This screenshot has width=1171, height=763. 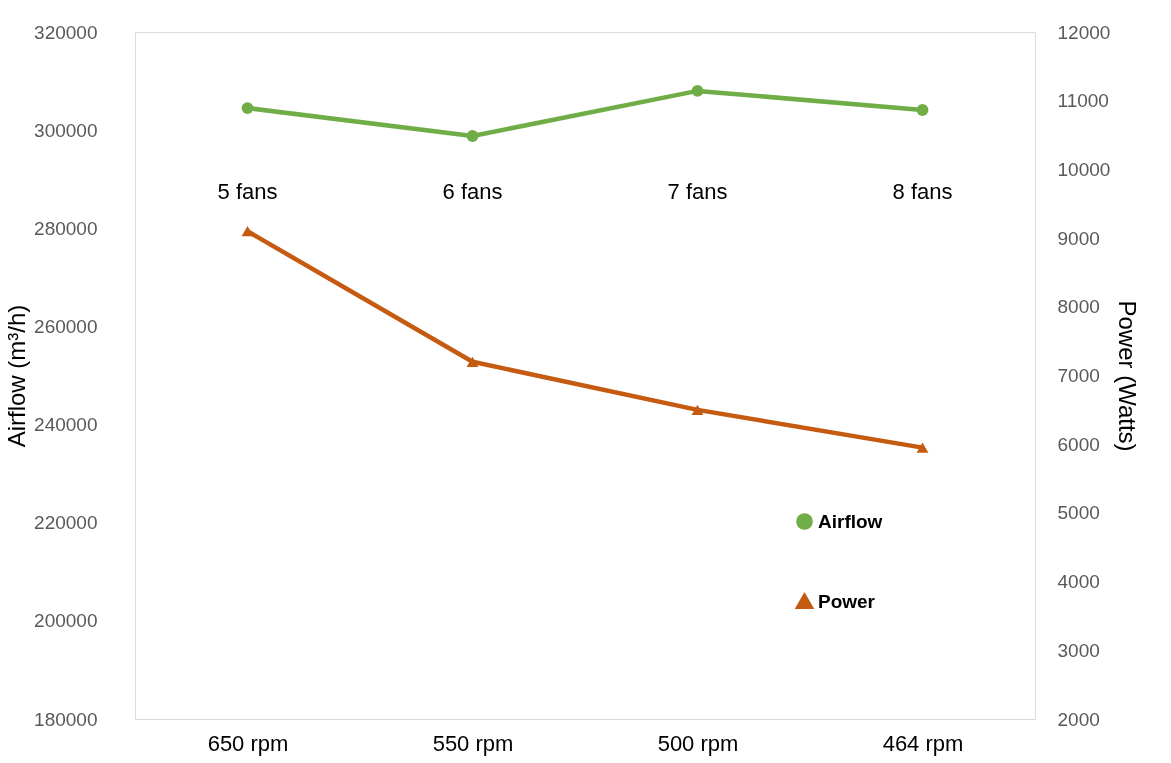 I want to click on y2-axis-title: Power (Watts), so click(x=1128, y=376).